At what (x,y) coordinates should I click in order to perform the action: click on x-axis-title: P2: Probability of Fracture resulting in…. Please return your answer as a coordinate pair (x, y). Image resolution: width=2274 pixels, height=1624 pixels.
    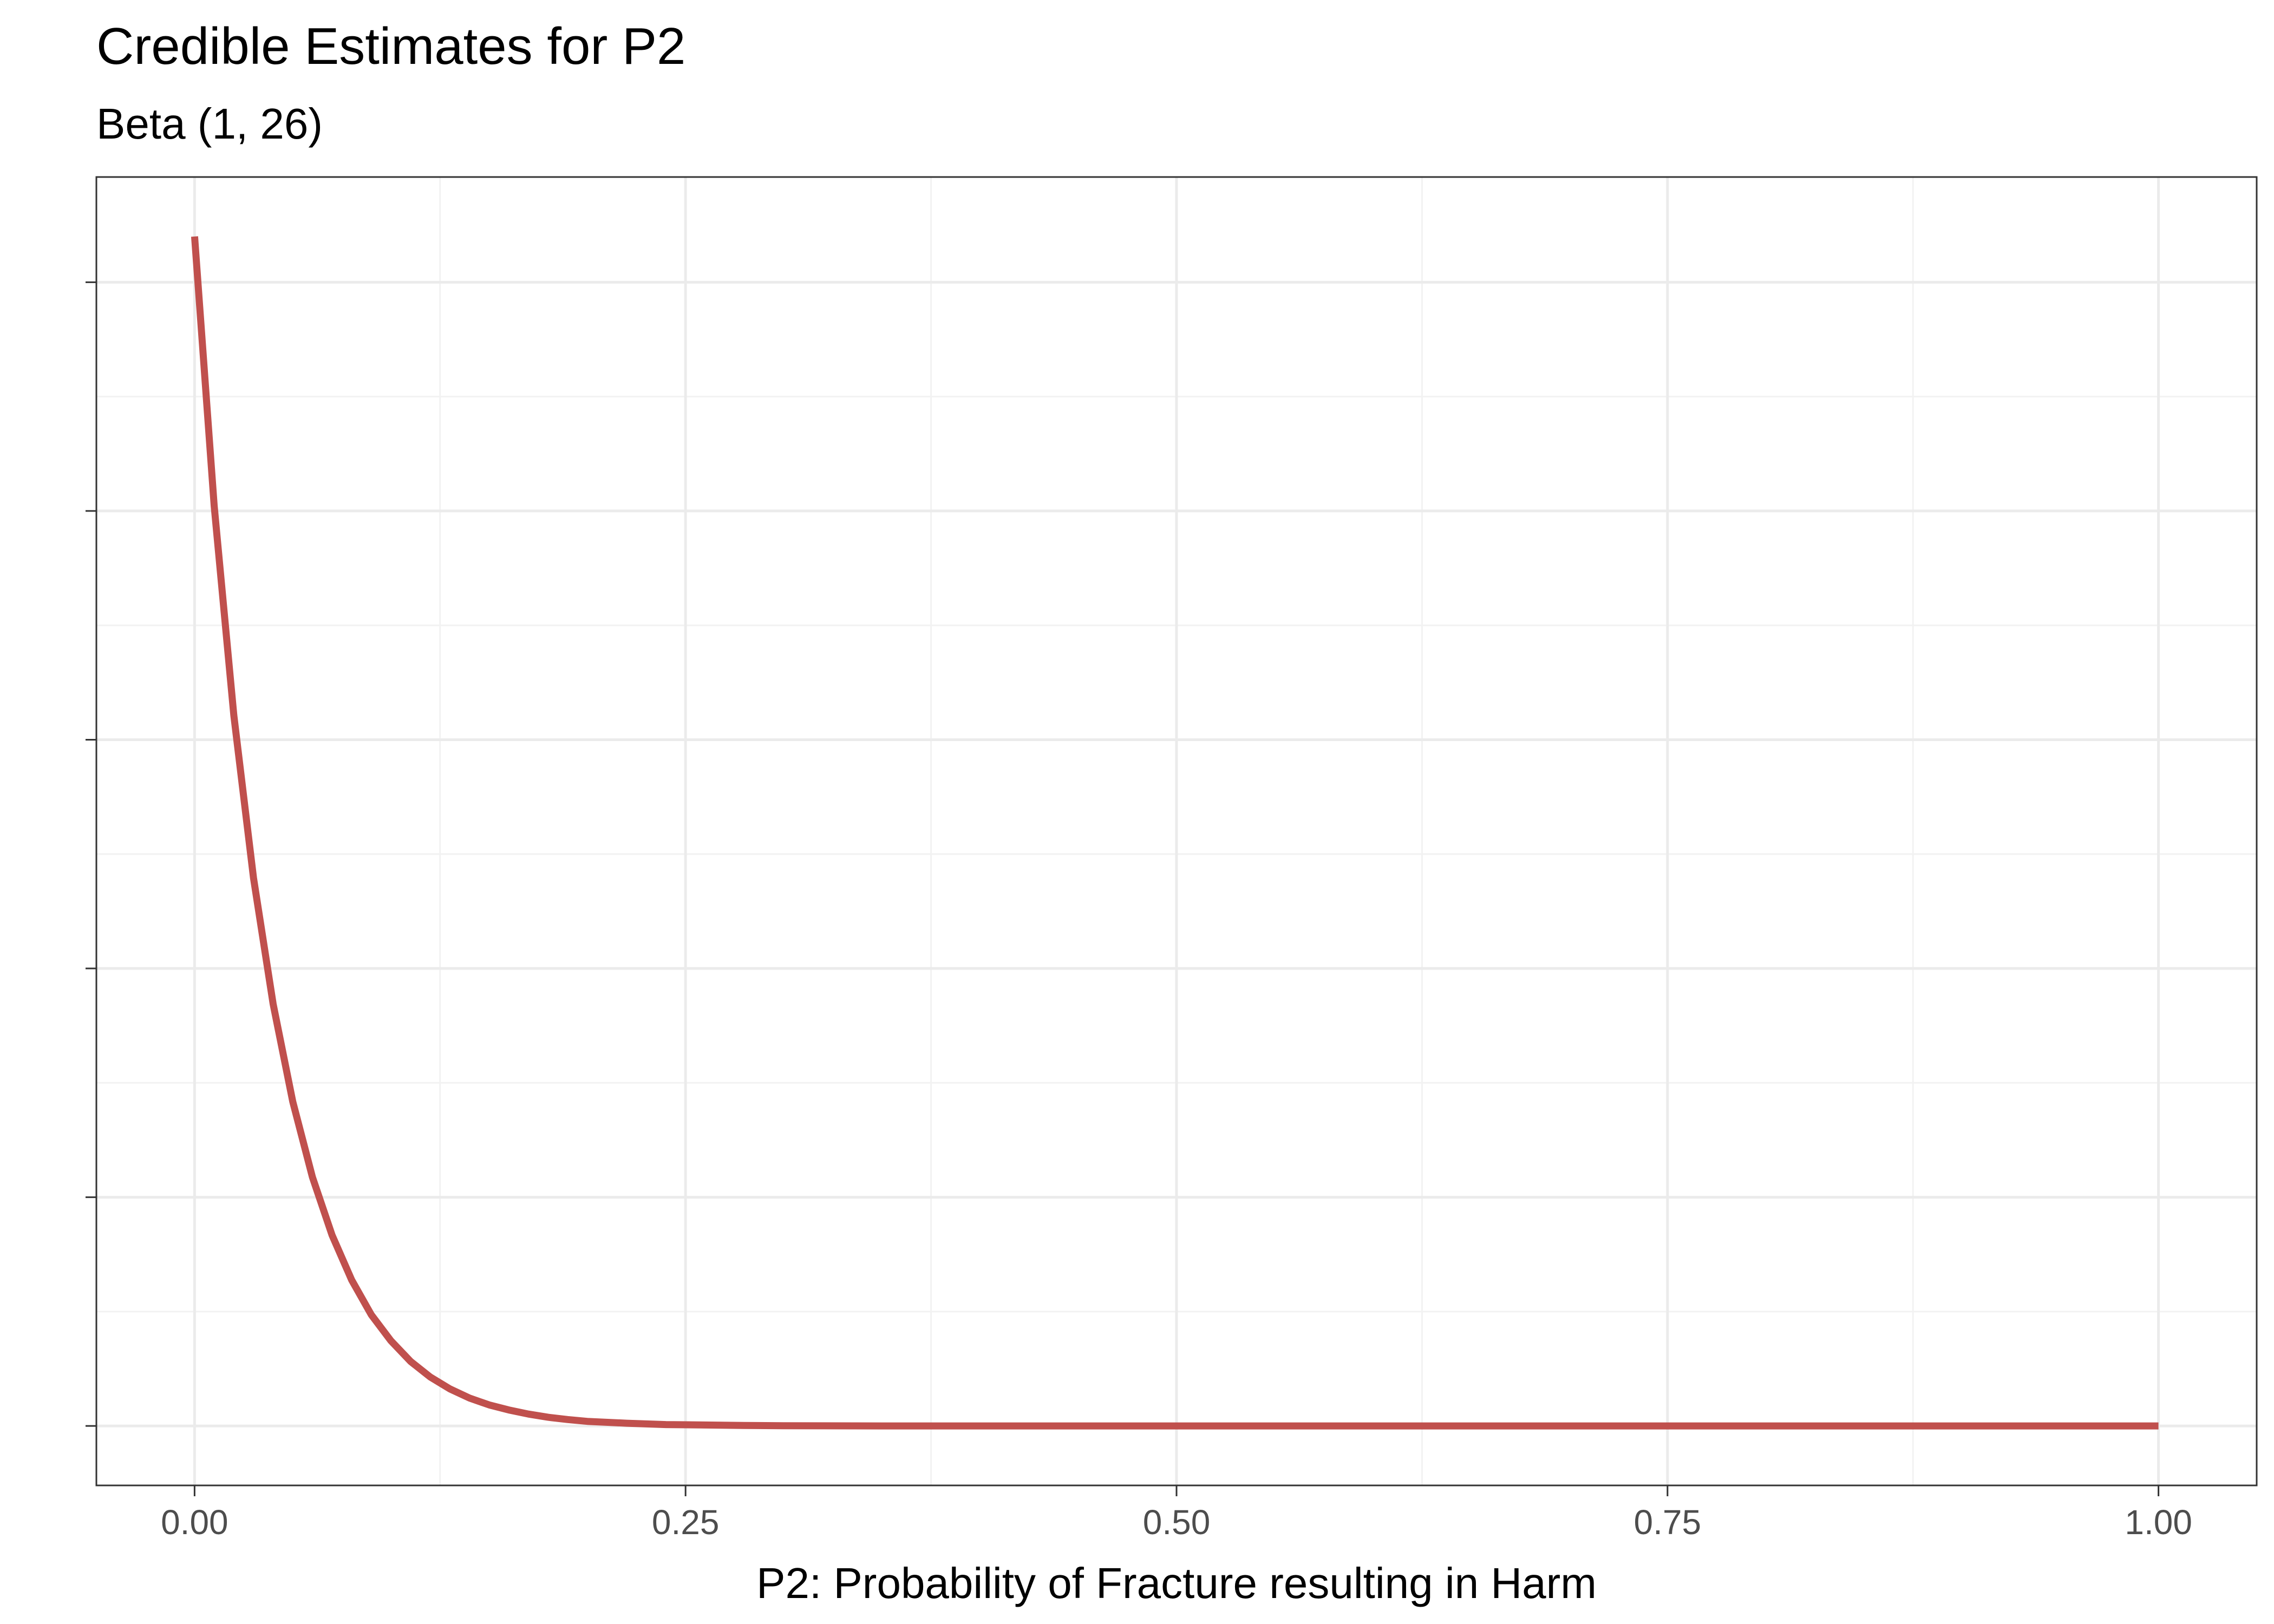
    Looking at the image, I should click on (1177, 1583).